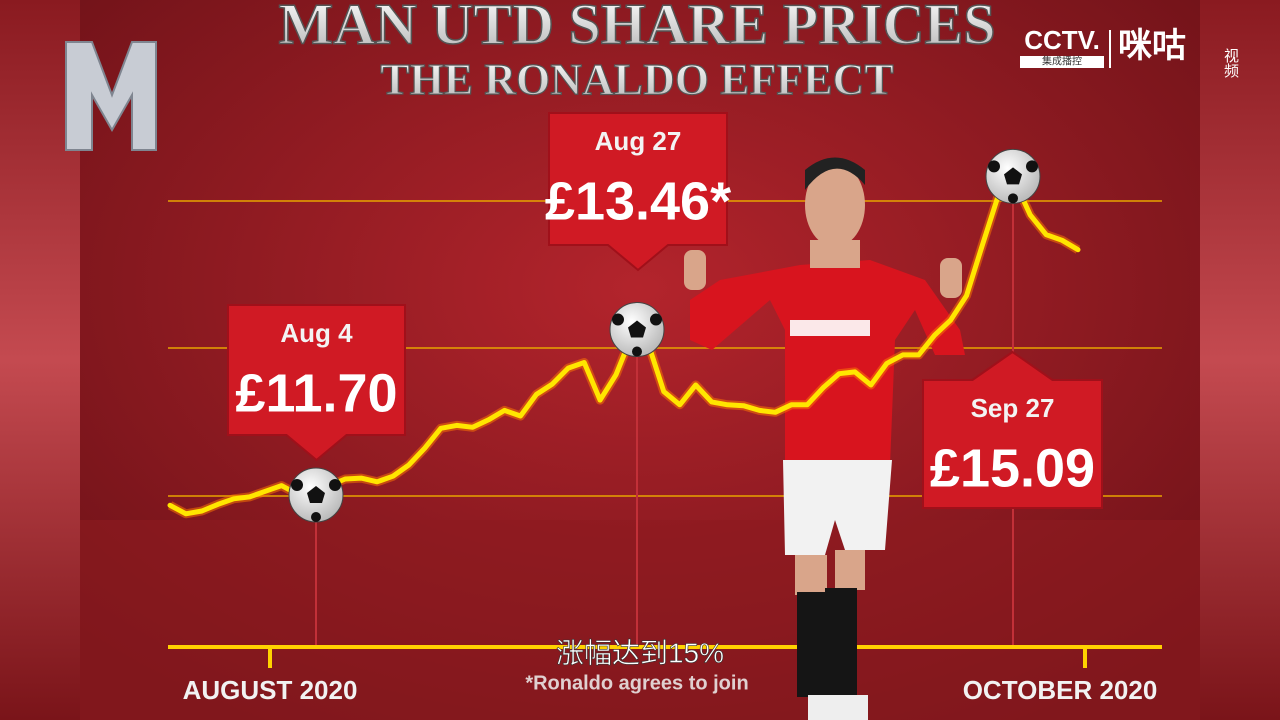  I want to click on brand-logo: 咪咕, so click(1152, 46).